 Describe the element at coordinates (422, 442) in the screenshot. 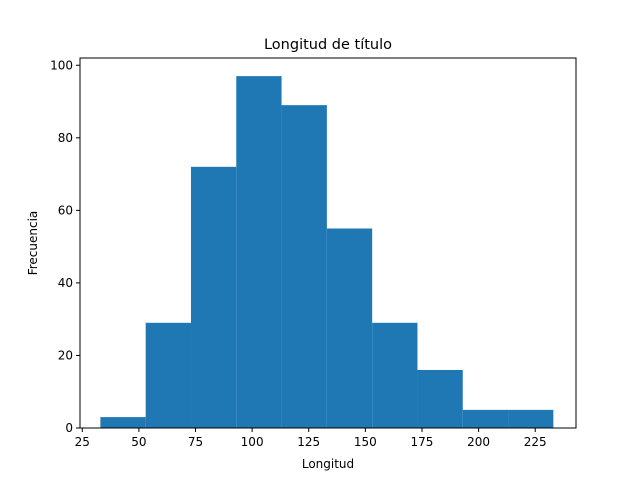

I see `x-tick-label: 175` at that location.